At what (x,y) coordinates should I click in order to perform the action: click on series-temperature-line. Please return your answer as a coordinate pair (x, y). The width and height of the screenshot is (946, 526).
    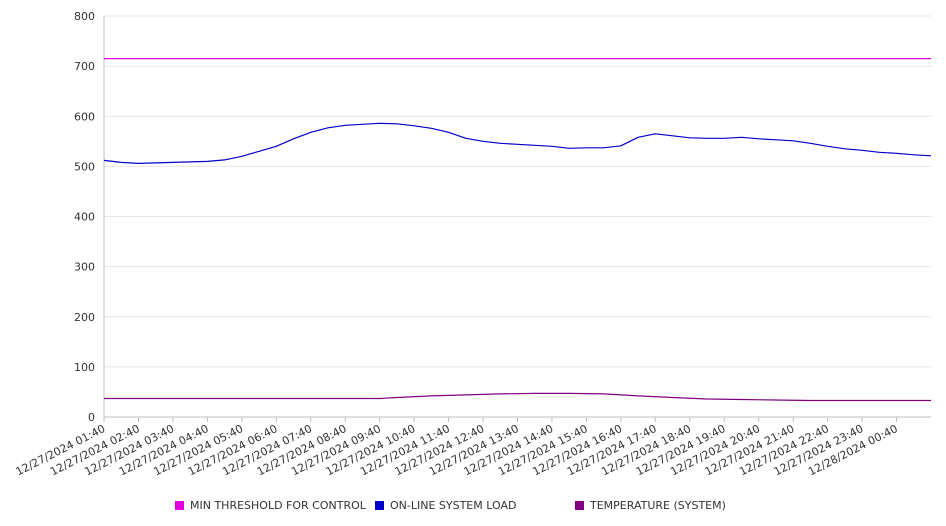
    Looking at the image, I should click on (517, 397).